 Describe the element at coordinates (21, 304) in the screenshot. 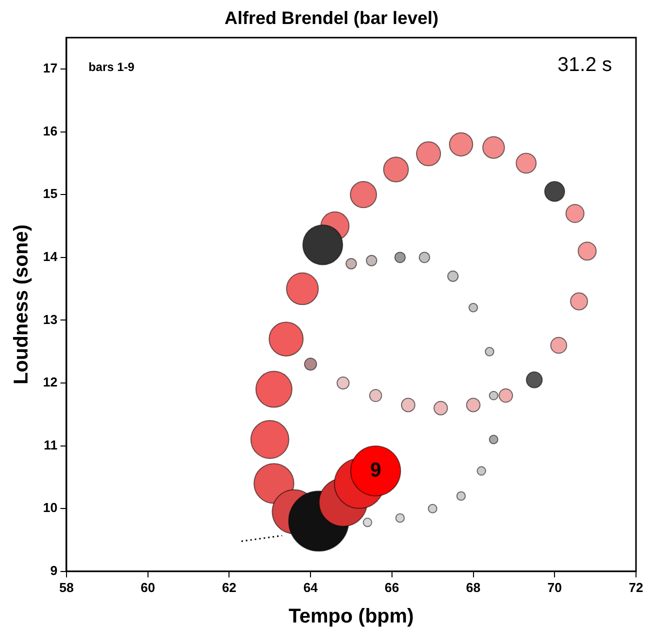

I see `y-axis-title: Loudness (sone)` at that location.